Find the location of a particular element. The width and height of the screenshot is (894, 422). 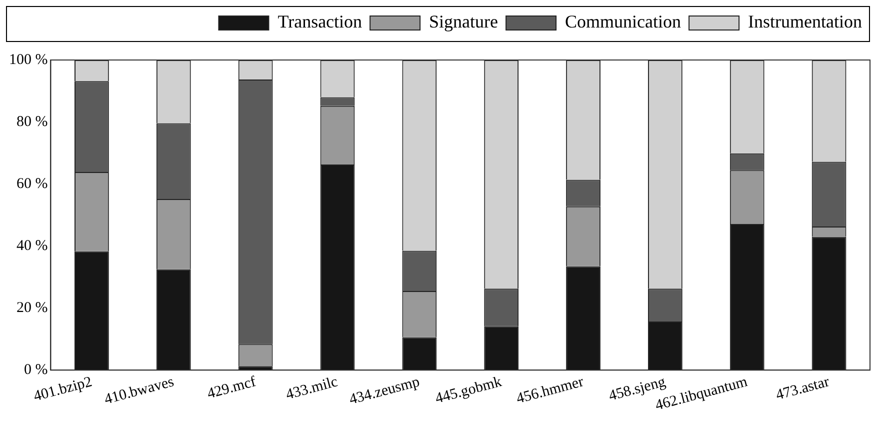

x-tick-label: 410.bwaves is located at coordinates (139, 391).